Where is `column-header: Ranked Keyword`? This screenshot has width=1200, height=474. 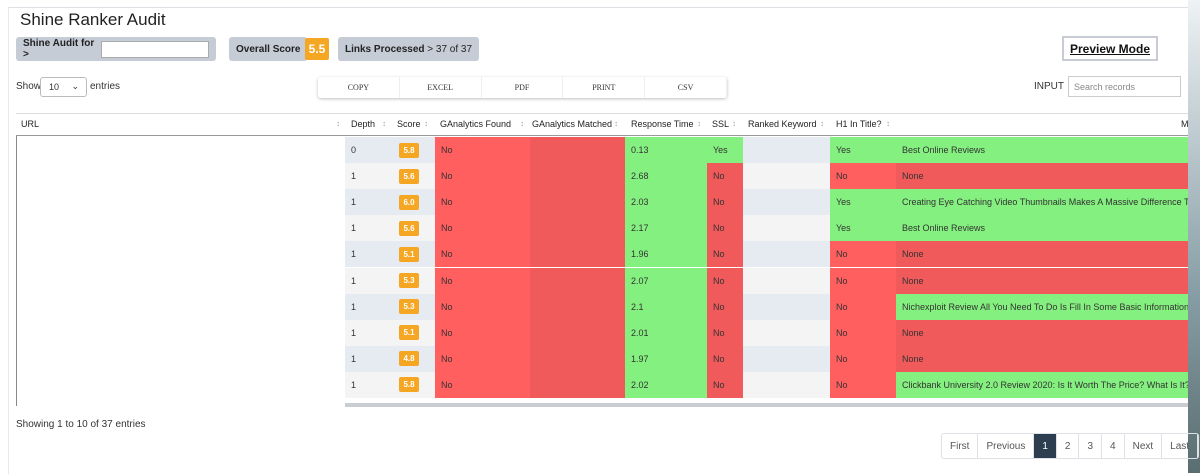
column-header: Ranked Keyword is located at coordinates (782, 124).